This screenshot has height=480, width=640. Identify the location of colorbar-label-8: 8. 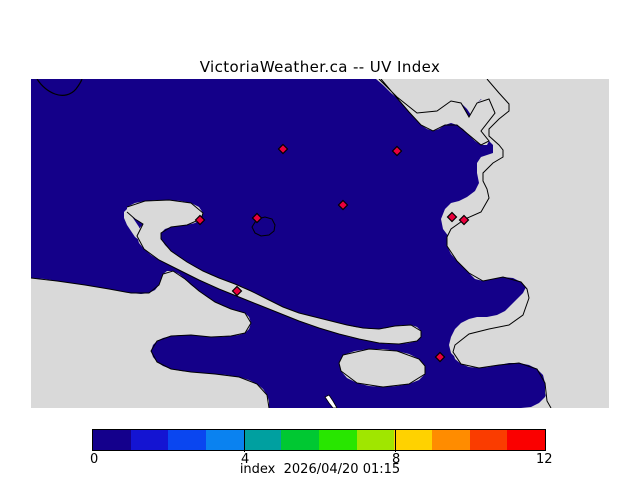
(396, 459).